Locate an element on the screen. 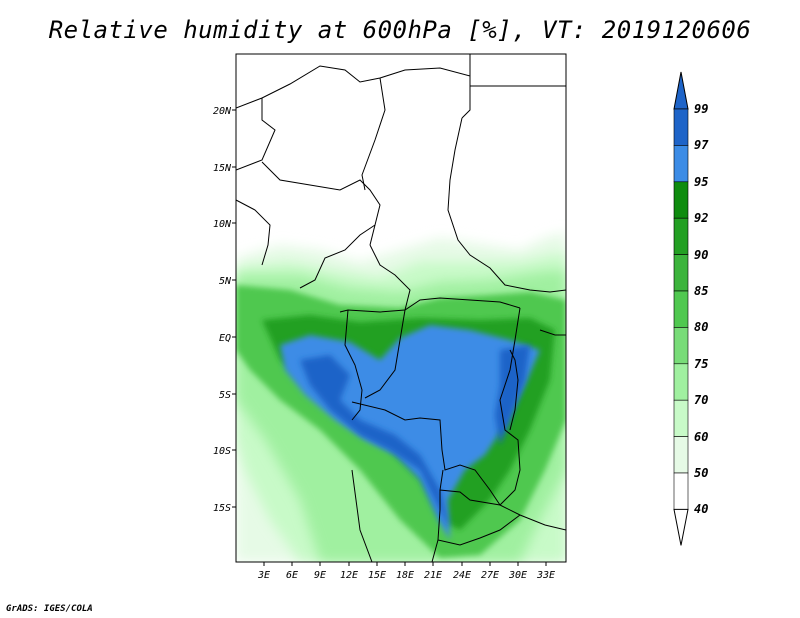 This screenshot has width=800, height=618. colorbar-label-85: 85 is located at coordinates (701, 291).